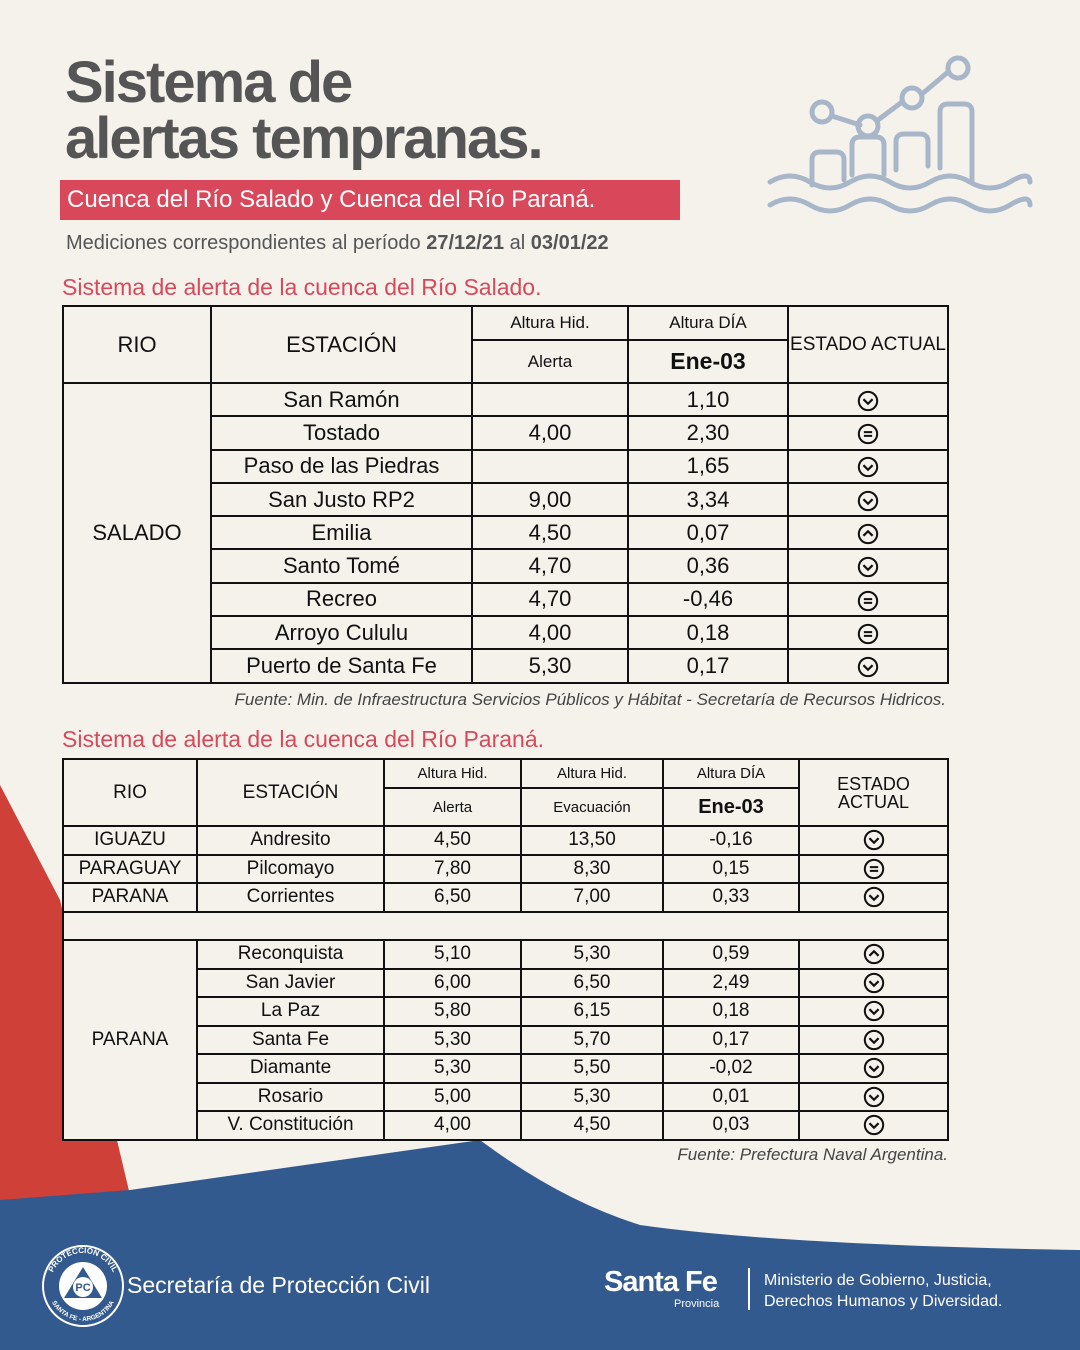 This screenshot has width=1080, height=1350. I want to click on rio: SALADO, so click(137, 533).